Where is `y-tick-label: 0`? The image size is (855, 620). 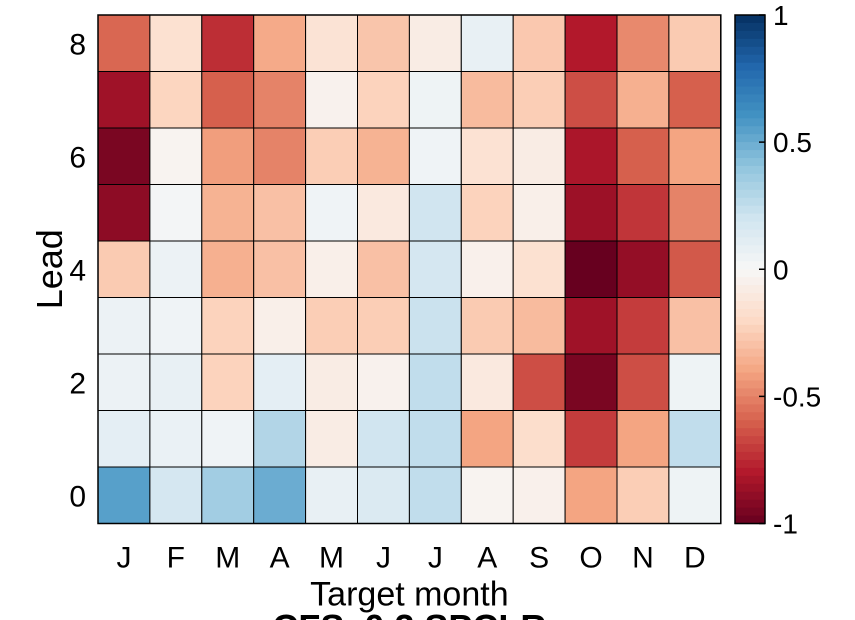 y-tick-label: 0 is located at coordinates (77, 496).